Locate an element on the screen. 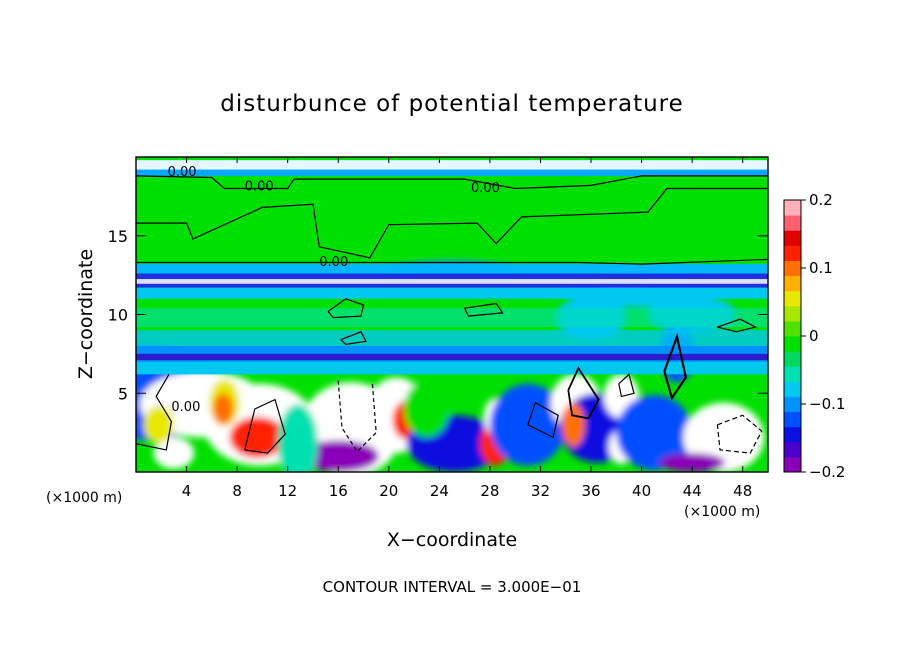  x-tick-label: 4 is located at coordinates (187, 491).